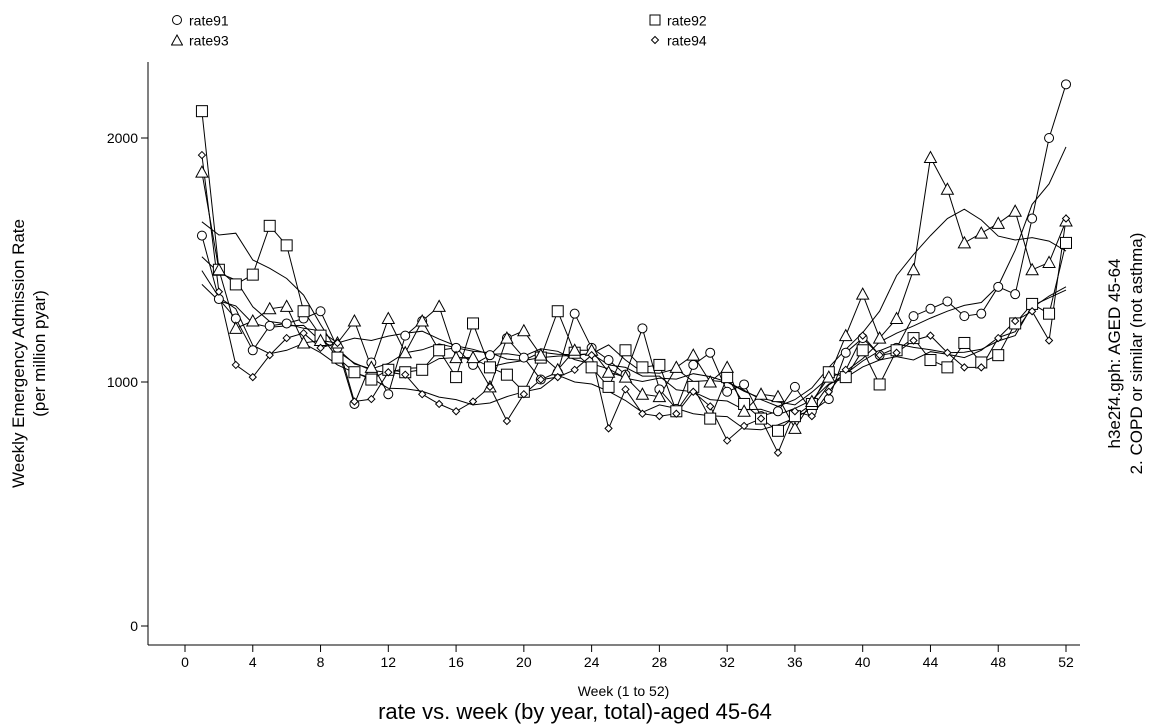 The image size is (1151, 725). What do you see at coordinates (122, 138) in the screenshot?
I see `y-tick-label: 2000` at bounding box center [122, 138].